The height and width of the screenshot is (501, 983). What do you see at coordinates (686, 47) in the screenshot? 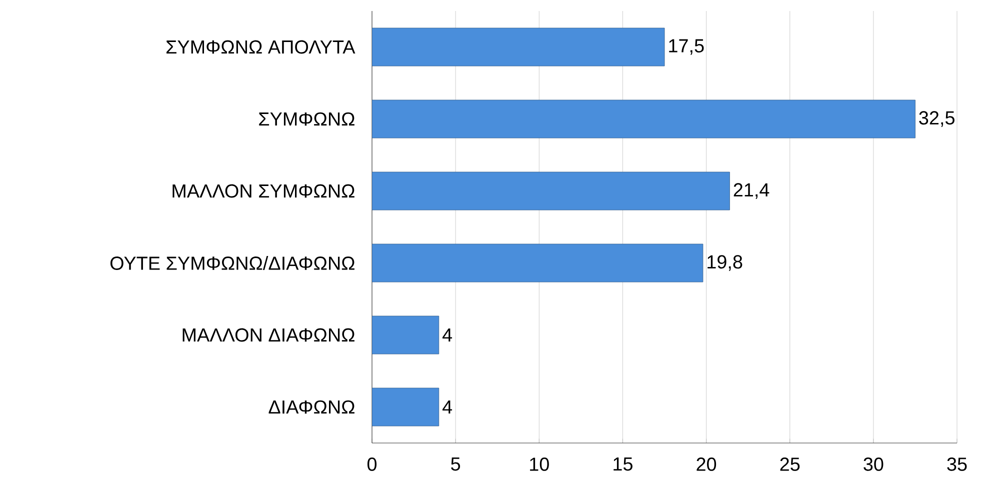
I see `data-label: 17,5` at bounding box center [686, 47].